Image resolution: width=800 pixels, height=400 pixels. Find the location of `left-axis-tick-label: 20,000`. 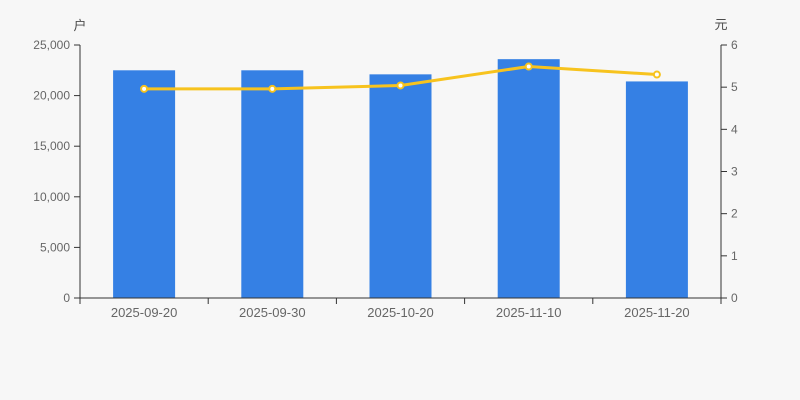

left-axis-tick-label: 20,000 is located at coordinates (51, 96).